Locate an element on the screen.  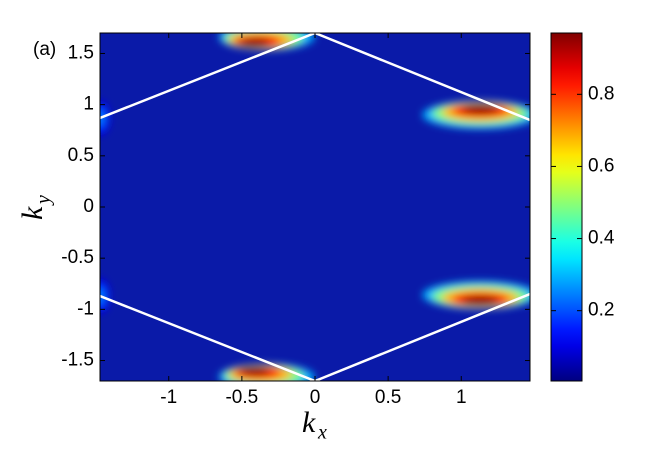
y-tick-label: -1 is located at coordinates (85, 308).